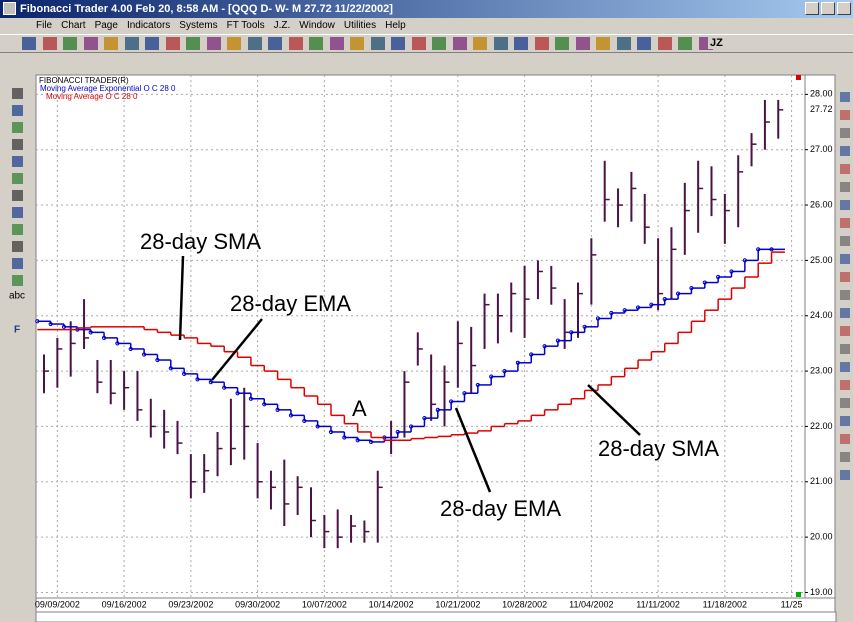 This screenshot has width=853, height=622. I want to click on y-tick-label: 20.00, so click(821, 536).